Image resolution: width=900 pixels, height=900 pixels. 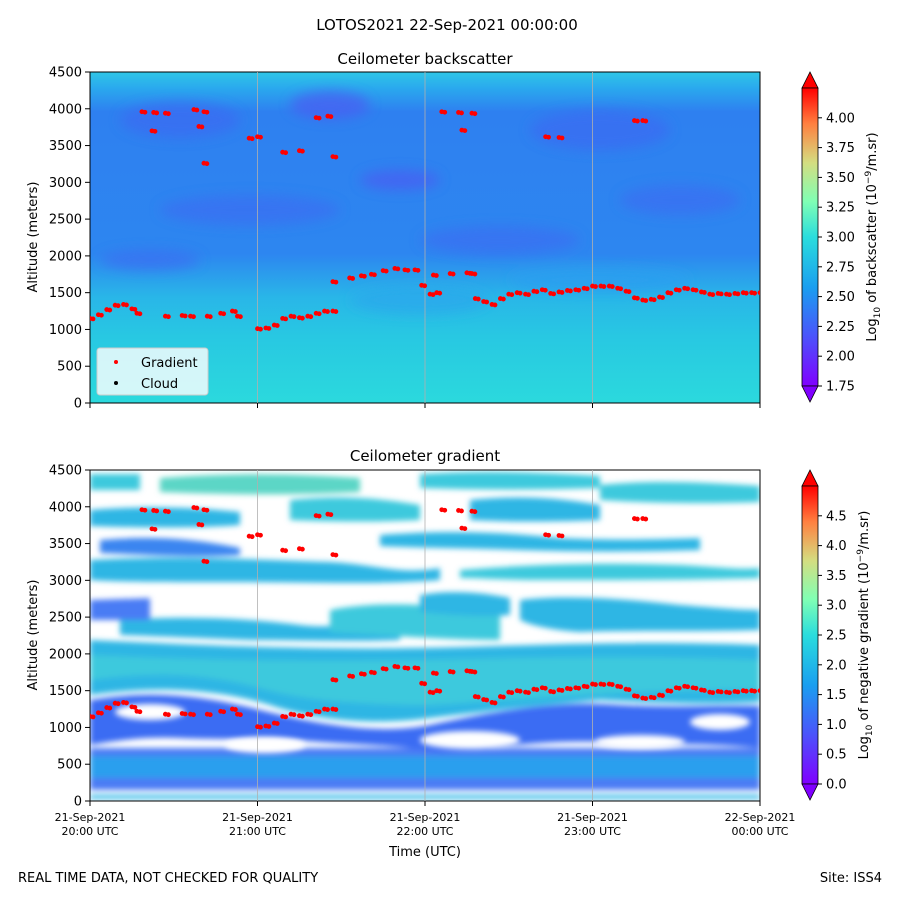 I want to click on x-tick-label-time: 00:00 UTC, so click(x=759, y=831).